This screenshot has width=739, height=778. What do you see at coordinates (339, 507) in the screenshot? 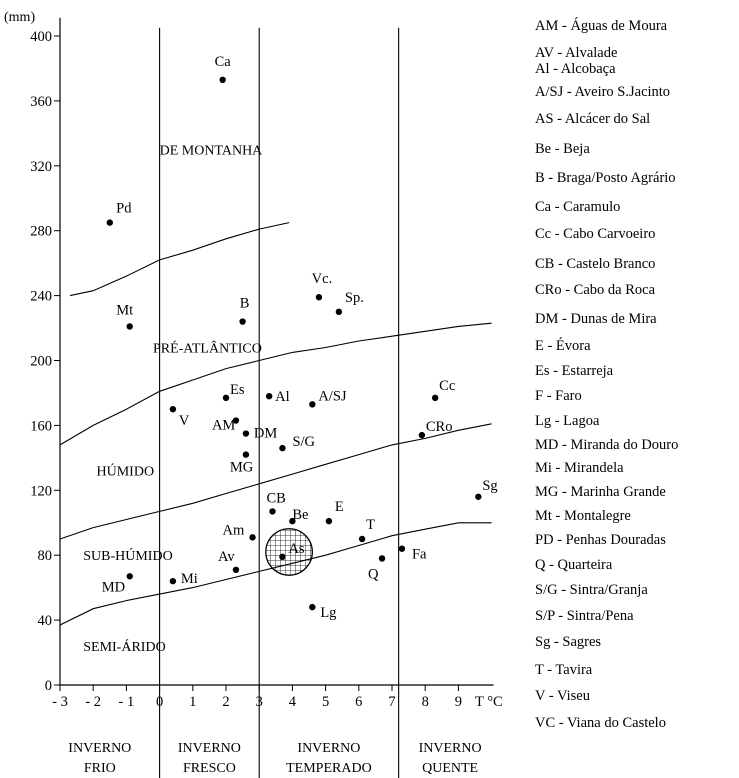
I see `station-label: E` at bounding box center [339, 507].